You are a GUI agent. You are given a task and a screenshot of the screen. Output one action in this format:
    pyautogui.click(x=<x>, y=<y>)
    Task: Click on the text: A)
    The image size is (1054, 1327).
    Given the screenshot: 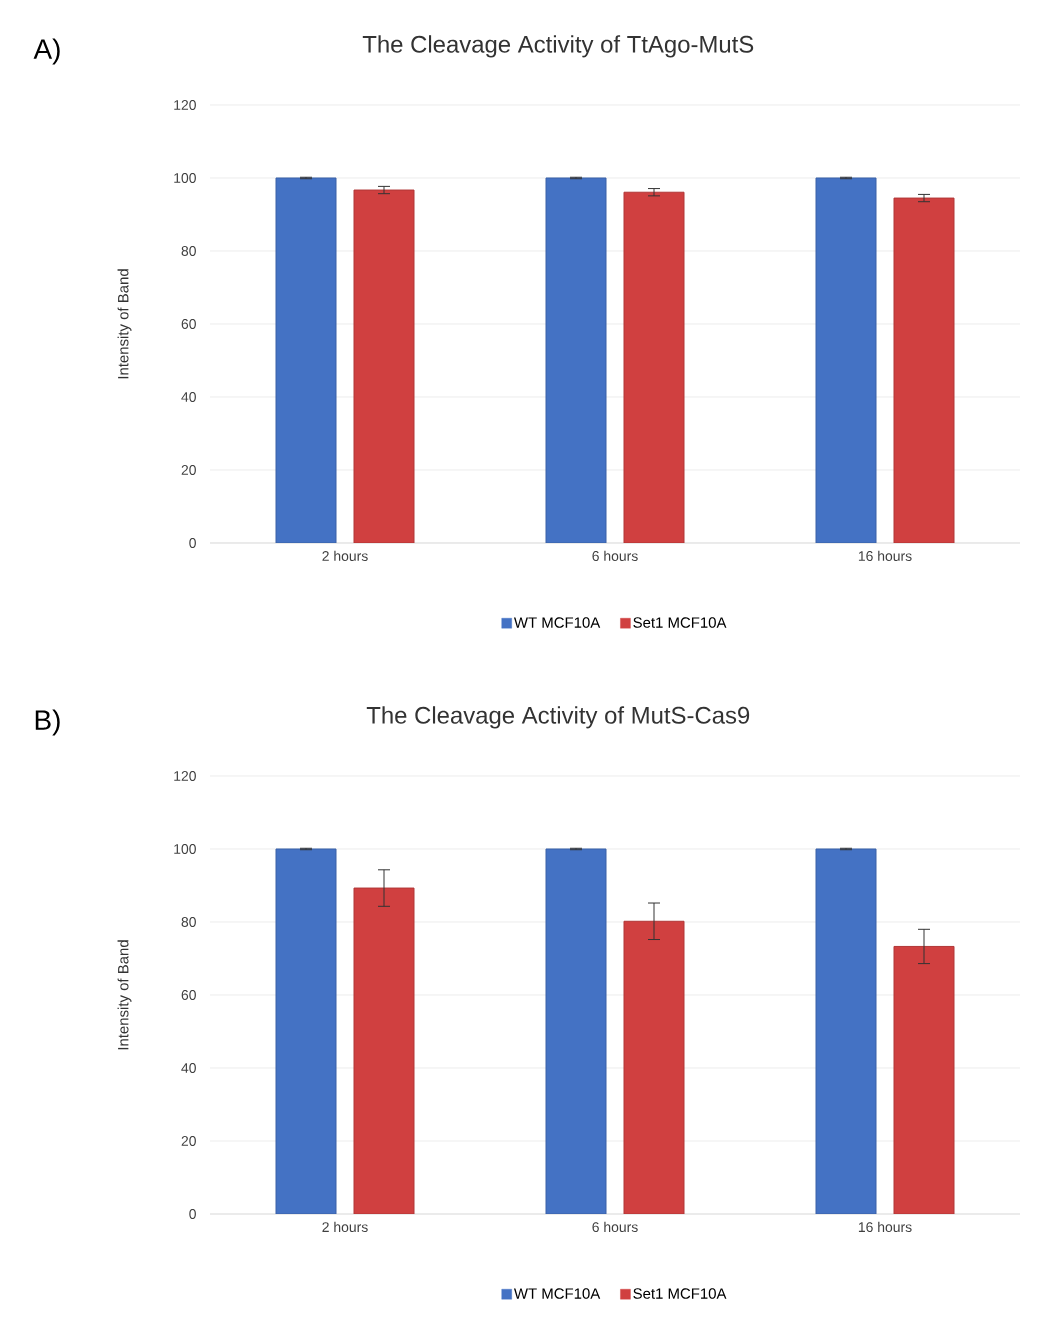 What is the action you would take?
    pyautogui.click(x=46, y=51)
    